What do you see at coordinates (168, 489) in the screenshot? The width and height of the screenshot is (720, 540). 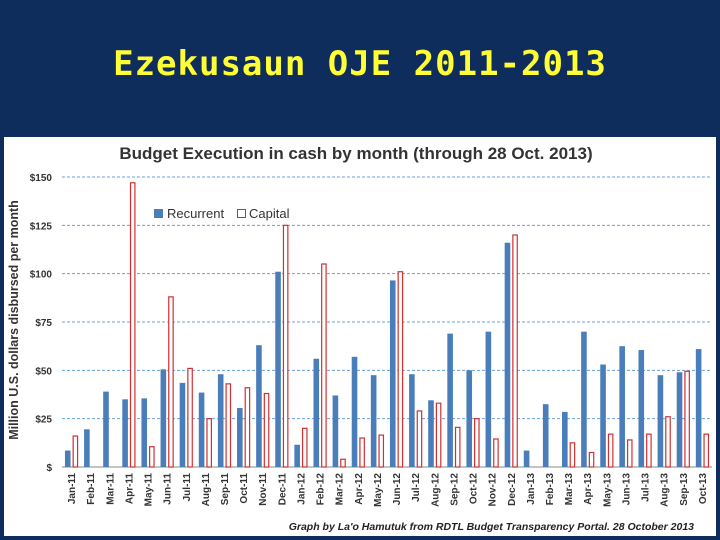 I see `x-tick-label: Jun-11` at bounding box center [168, 489].